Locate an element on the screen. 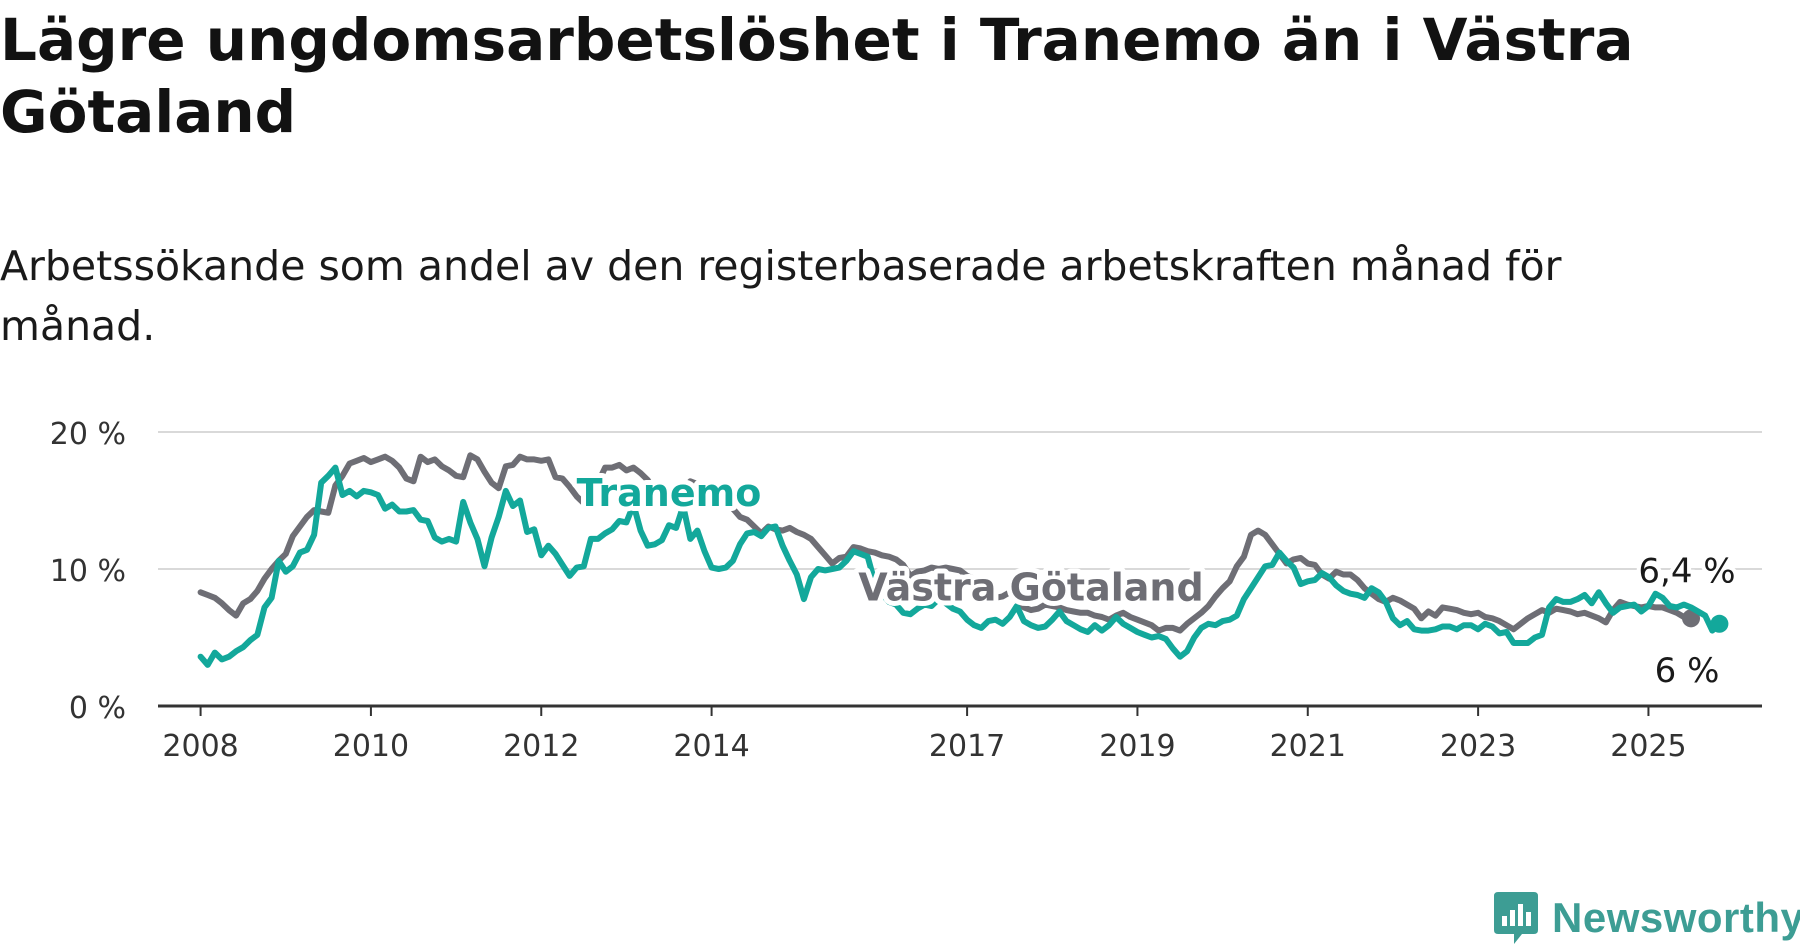 This screenshot has width=1800, height=948. newsworthy-logo-icon is located at coordinates (1516, 918).